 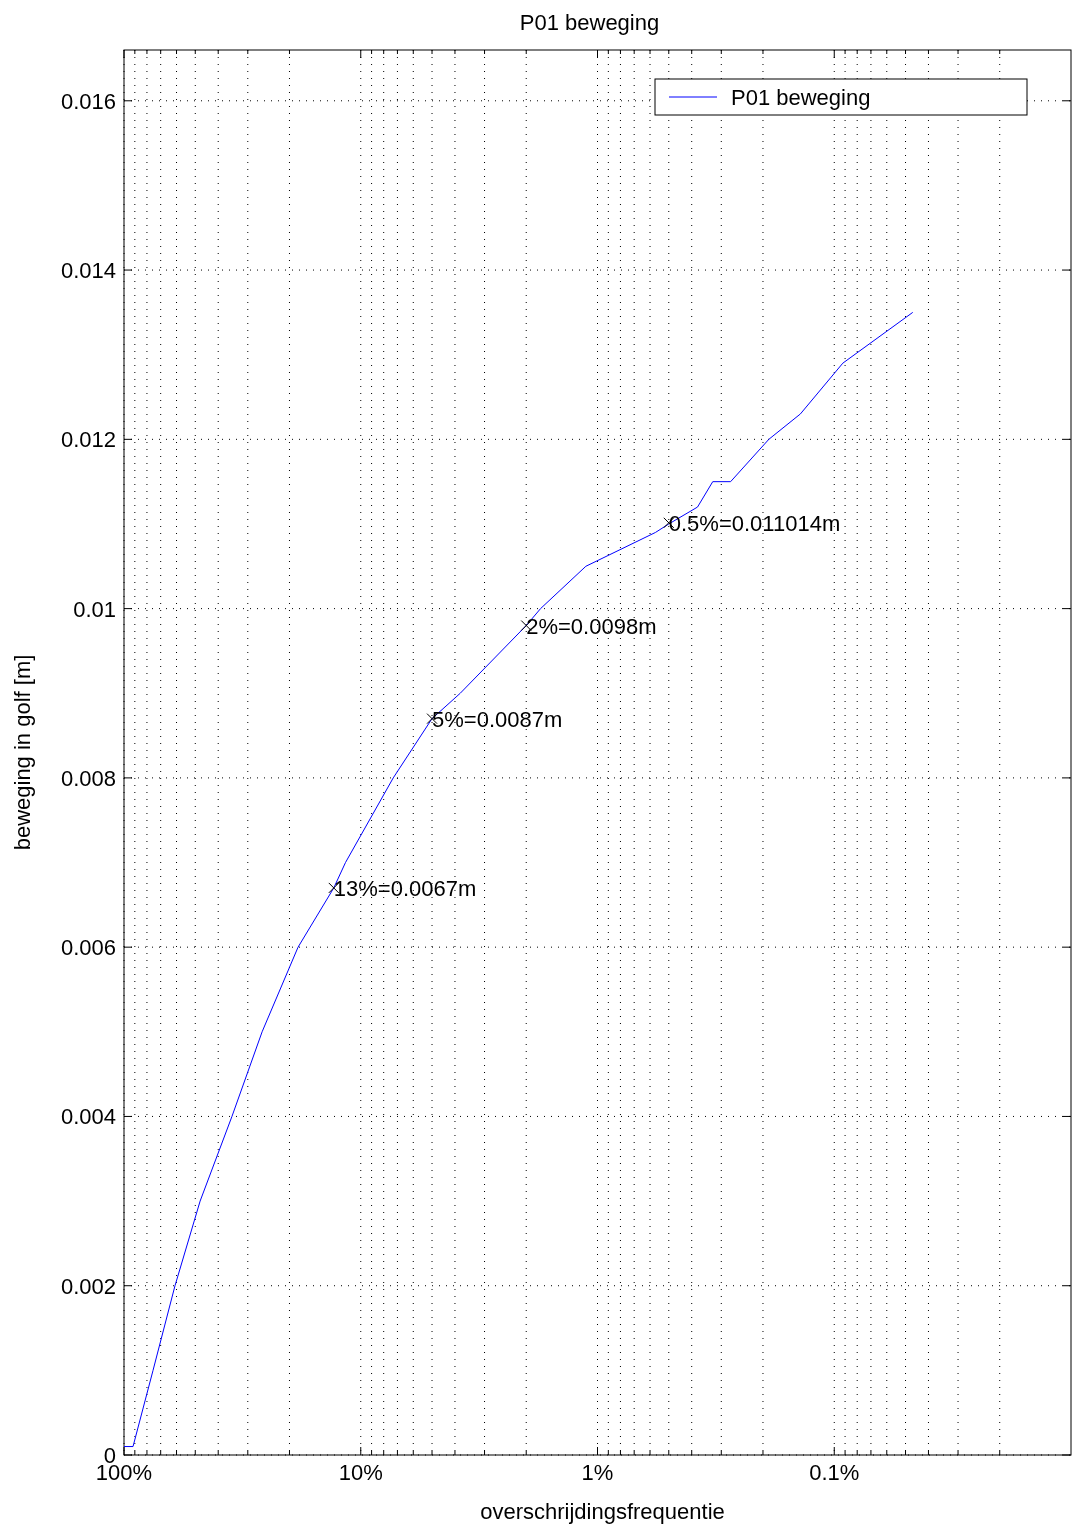 I want to click on y-tick-label: 0.004, so click(x=88, y=1117).